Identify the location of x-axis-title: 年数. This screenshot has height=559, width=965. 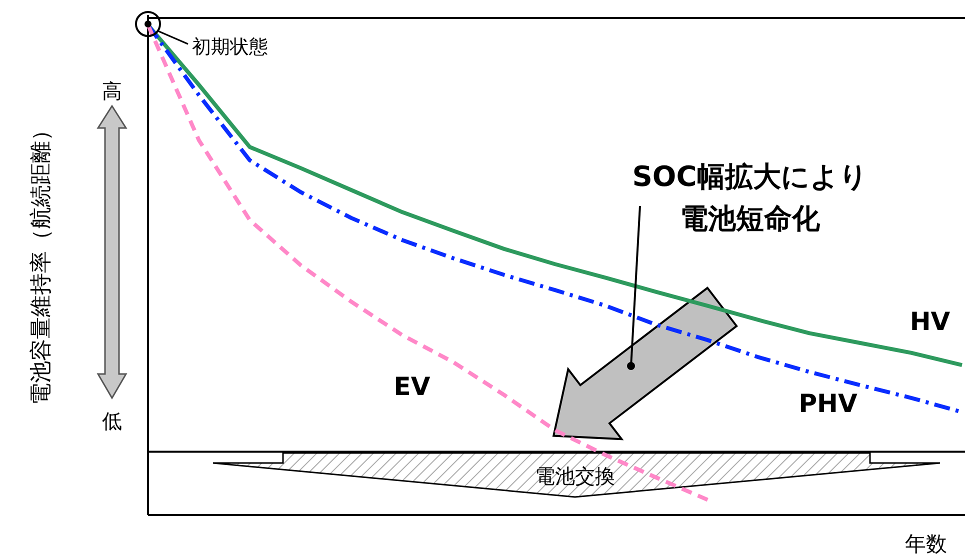
(926, 544).